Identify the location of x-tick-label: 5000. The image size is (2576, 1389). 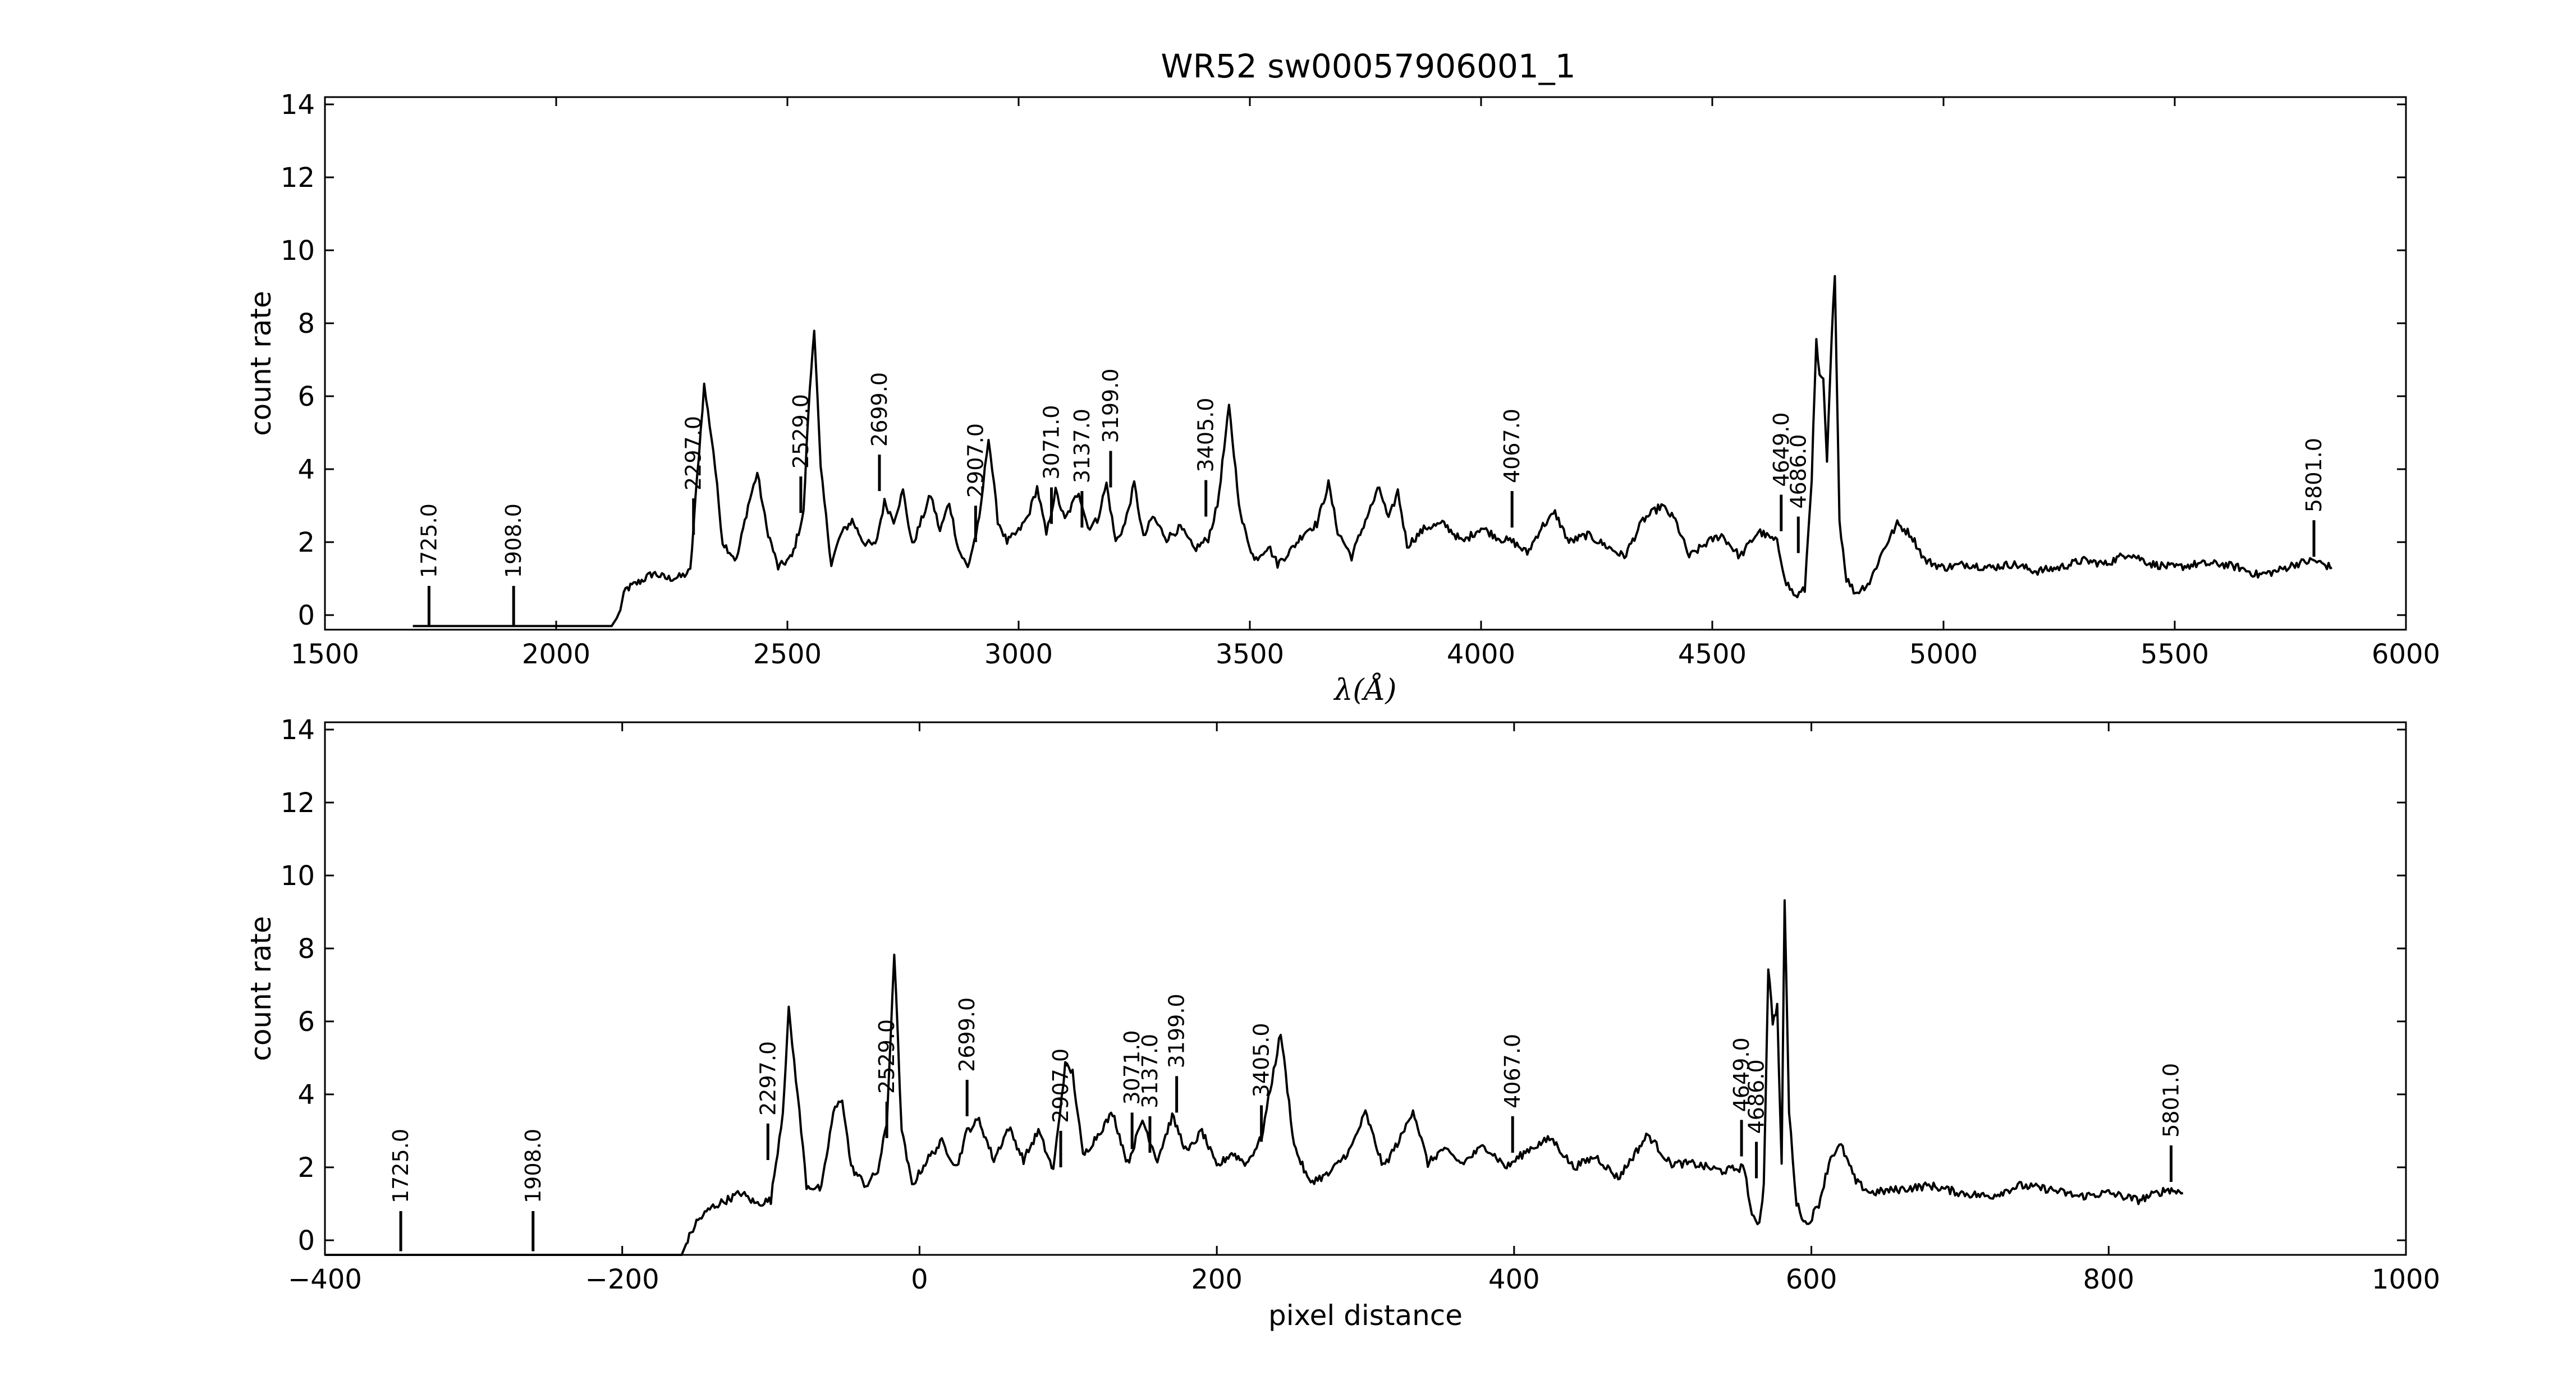
(1943, 654).